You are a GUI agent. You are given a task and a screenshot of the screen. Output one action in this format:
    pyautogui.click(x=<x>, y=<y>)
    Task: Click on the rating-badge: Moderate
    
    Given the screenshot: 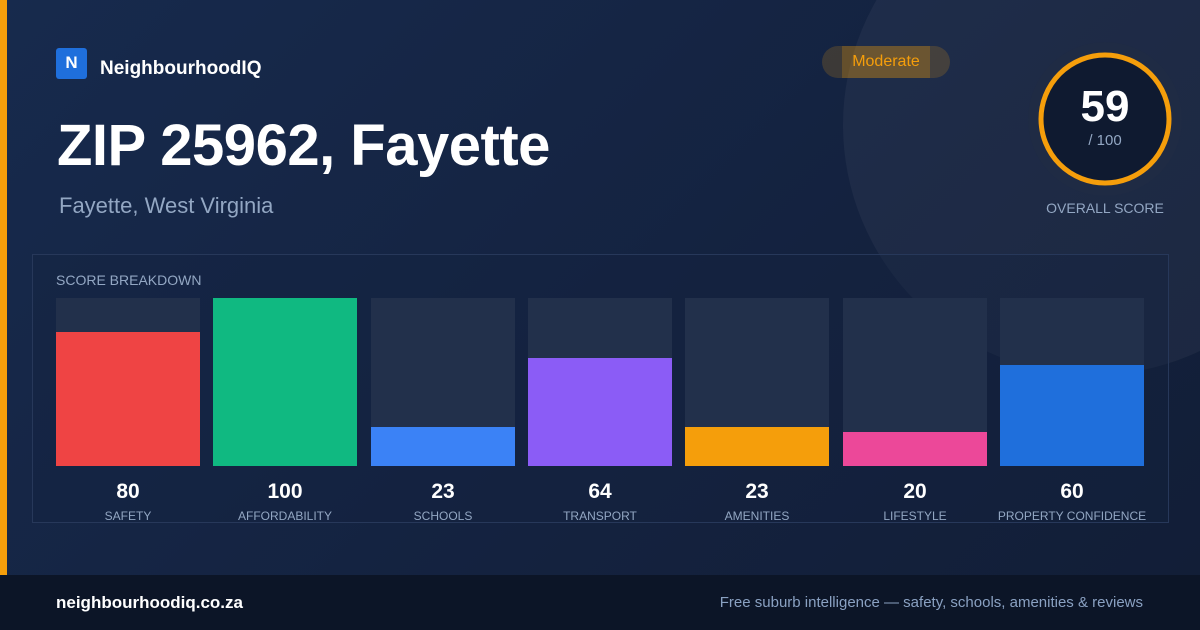 What is the action you would take?
    pyautogui.click(x=886, y=62)
    